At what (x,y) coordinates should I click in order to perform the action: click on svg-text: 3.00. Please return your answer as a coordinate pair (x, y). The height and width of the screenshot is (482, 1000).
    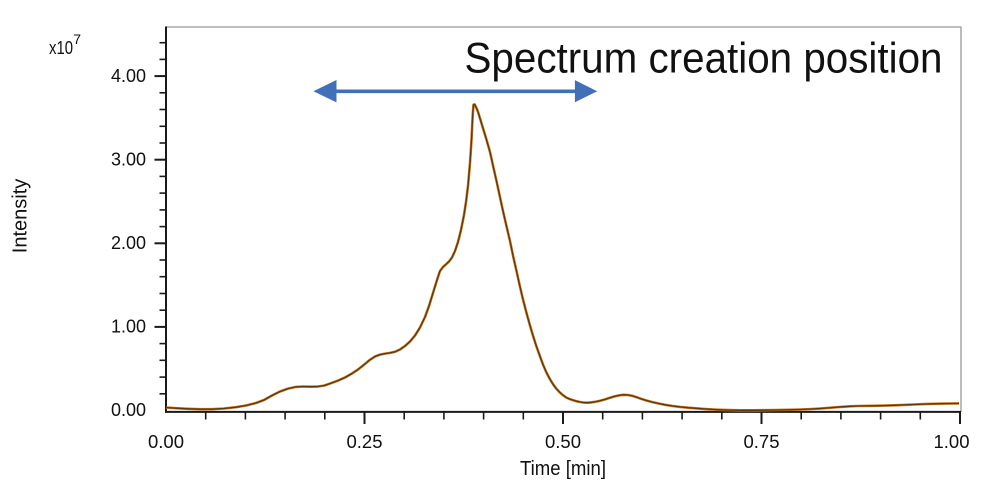
    Looking at the image, I should click on (128, 159).